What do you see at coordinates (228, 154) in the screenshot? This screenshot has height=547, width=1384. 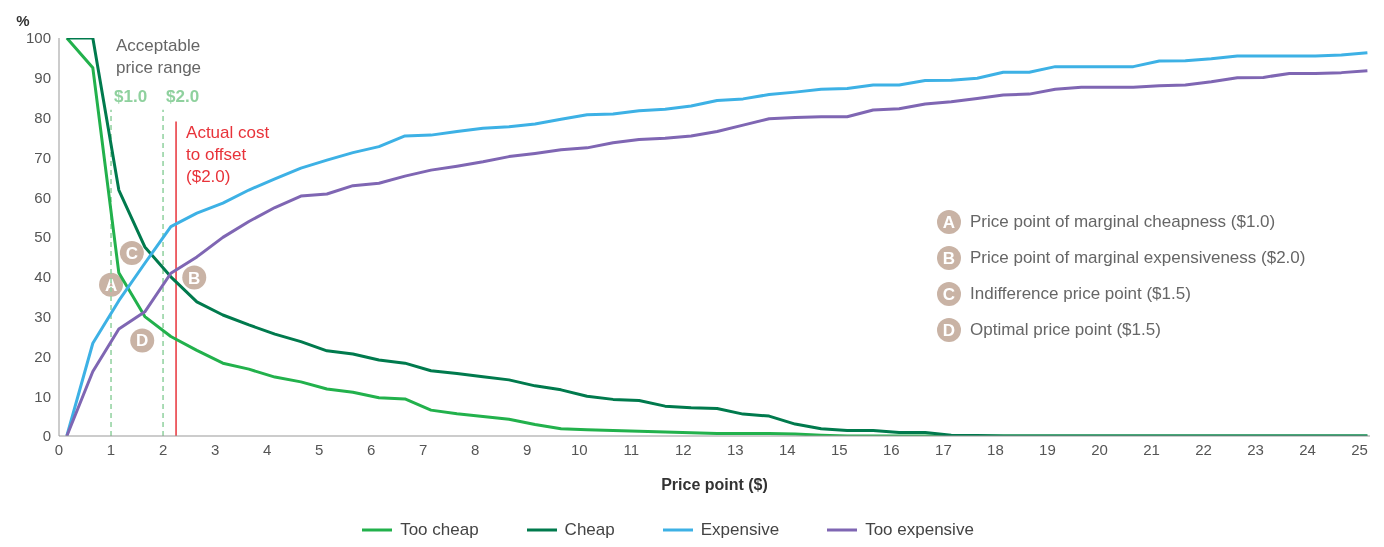 I see `ref-line-label: Actual cost to offset ($2.0)` at bounding box center [228, 154].